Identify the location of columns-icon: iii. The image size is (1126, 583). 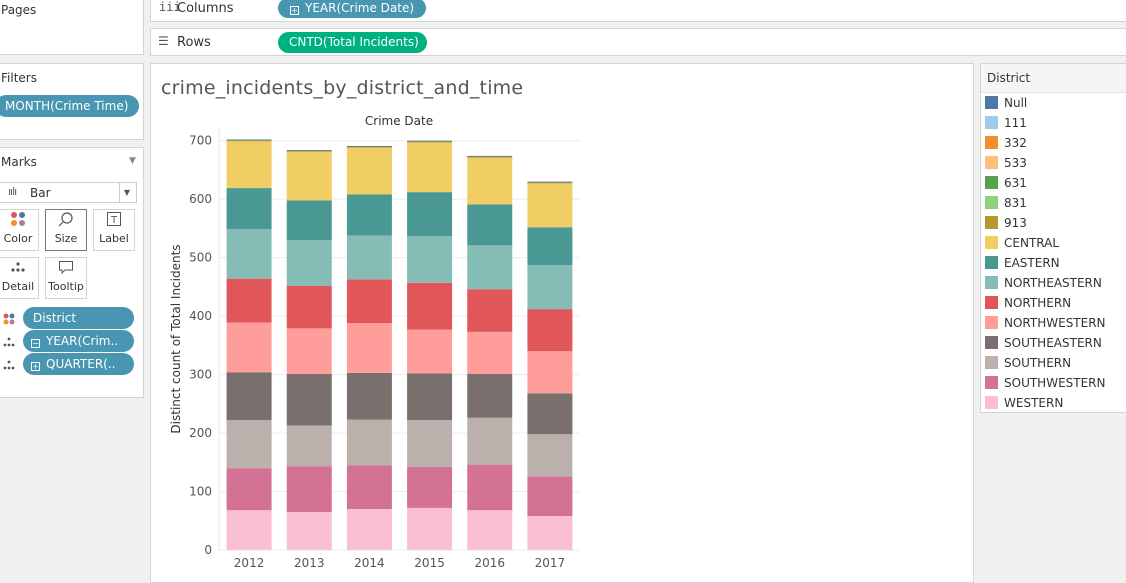
(170, 7).